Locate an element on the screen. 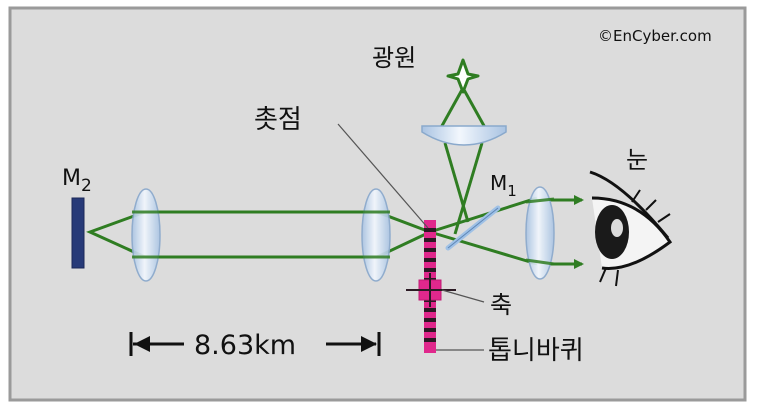 This screenshot has height=416, width=757. lens-condenser is located at coordinates (464, 135).